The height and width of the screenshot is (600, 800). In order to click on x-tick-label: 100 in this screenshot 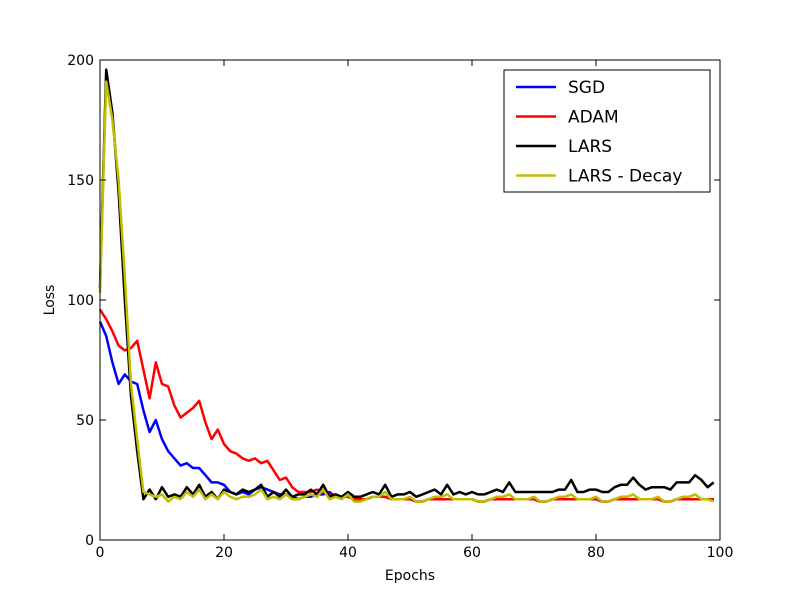, I will do `click(720, 553)`.